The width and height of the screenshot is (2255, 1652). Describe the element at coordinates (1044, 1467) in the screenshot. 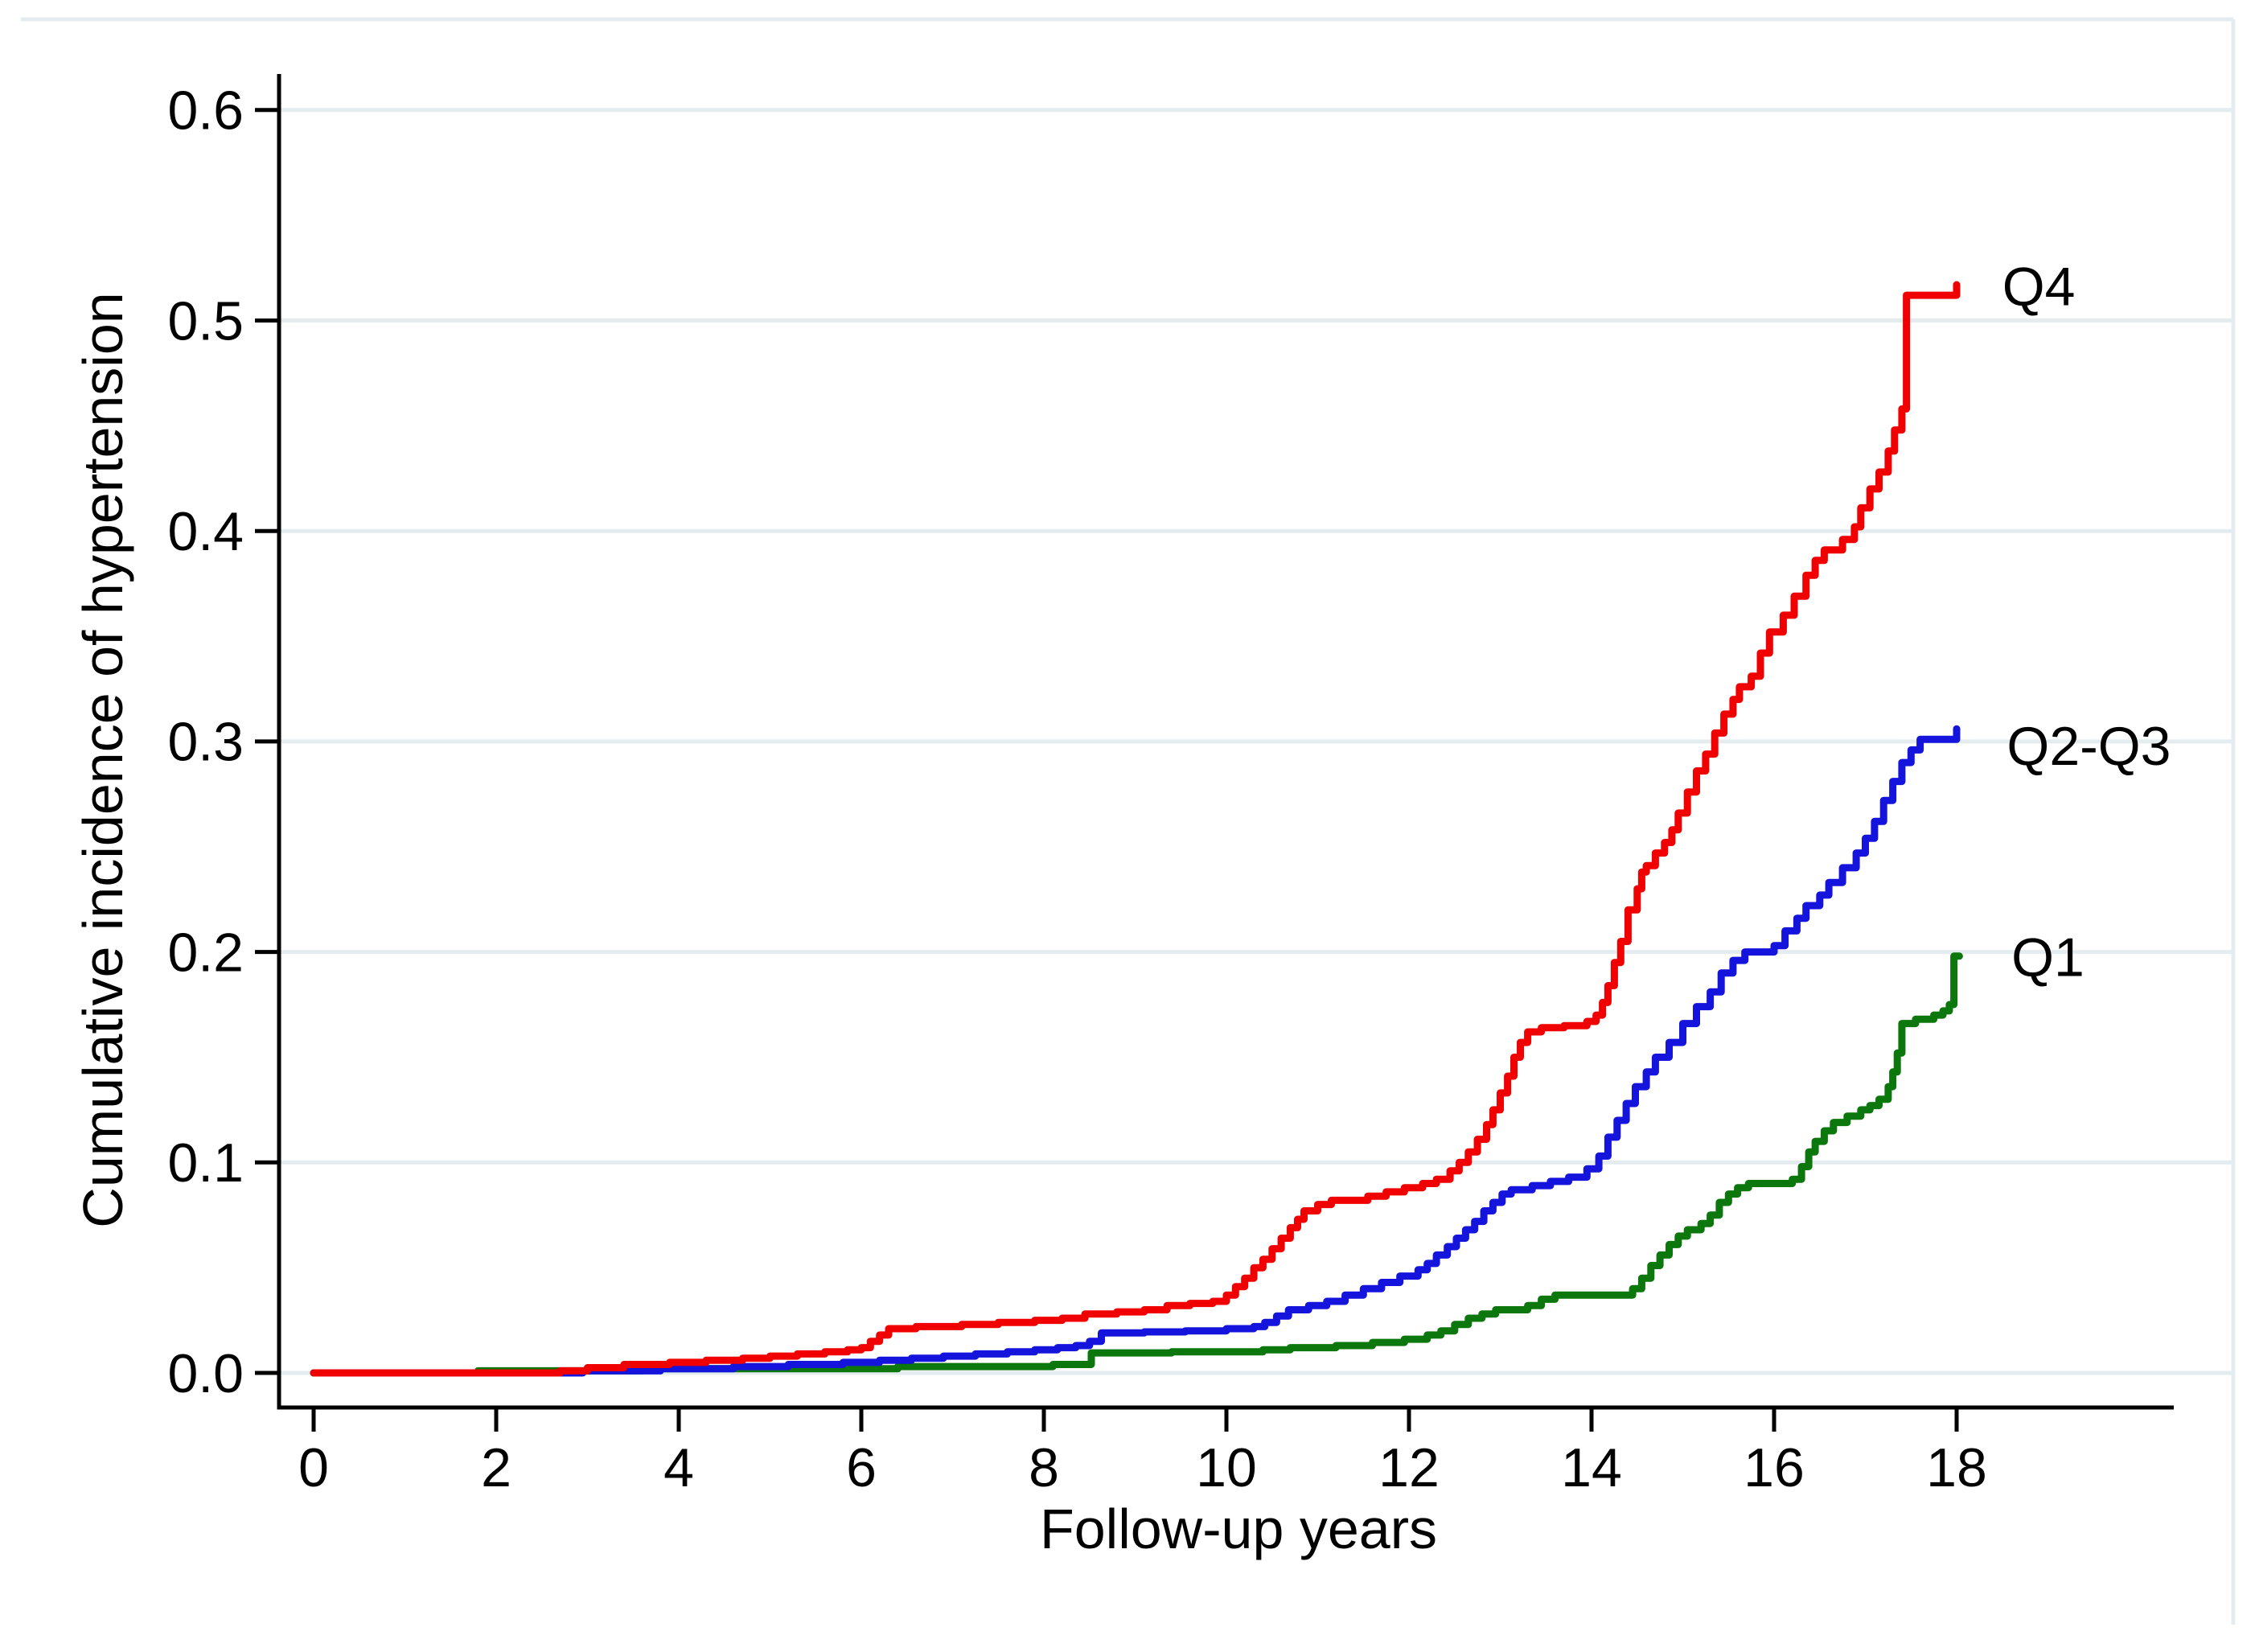

I see `x-tick-label-8: 8` at that location.